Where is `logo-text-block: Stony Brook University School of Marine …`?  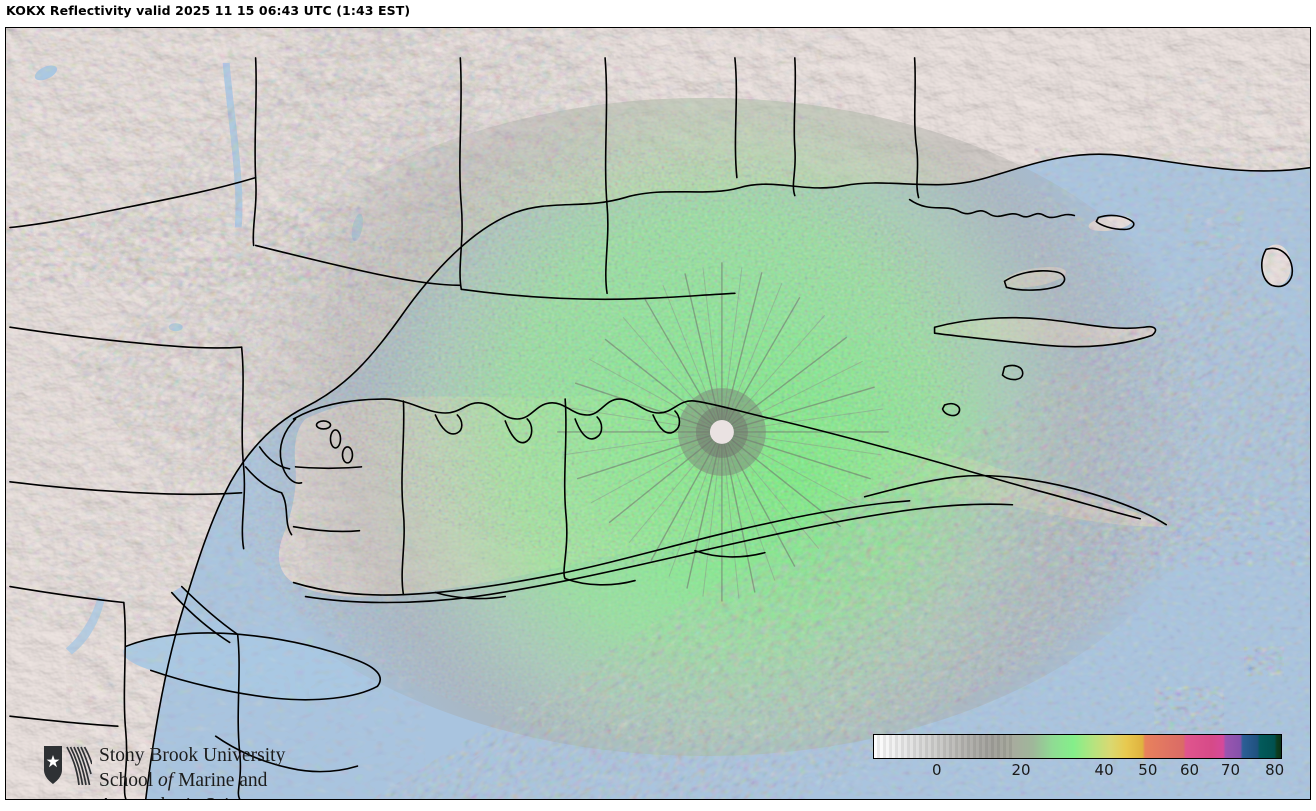 logo-text-block: Stony Brook University School of Marine … is located at coordinates (192, 771).